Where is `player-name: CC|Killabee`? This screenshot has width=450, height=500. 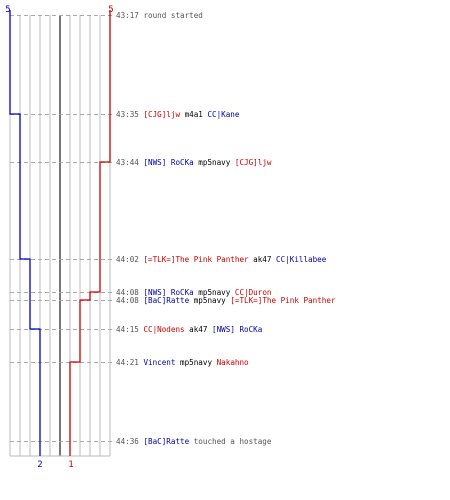
player-name: CC|Killabee is located at coordinates (301, 259).